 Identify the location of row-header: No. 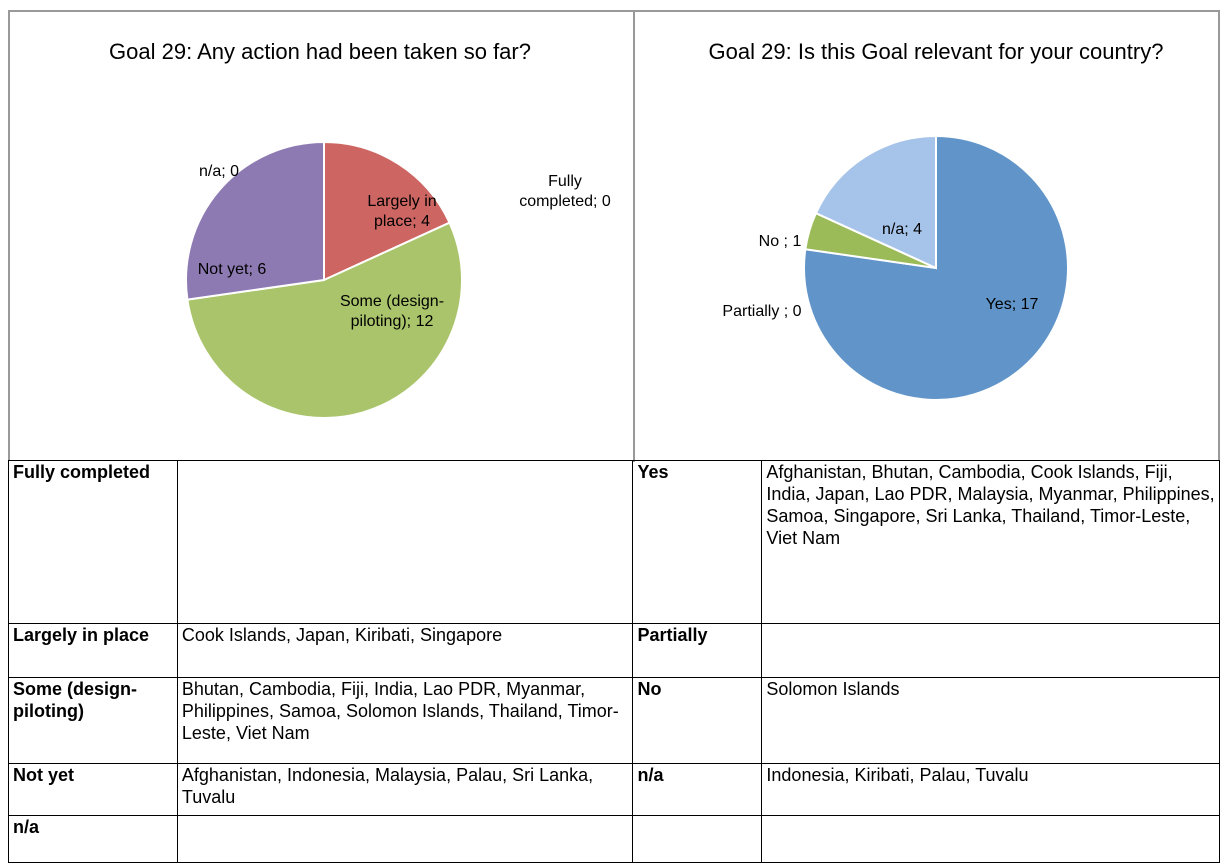
(697, 720).